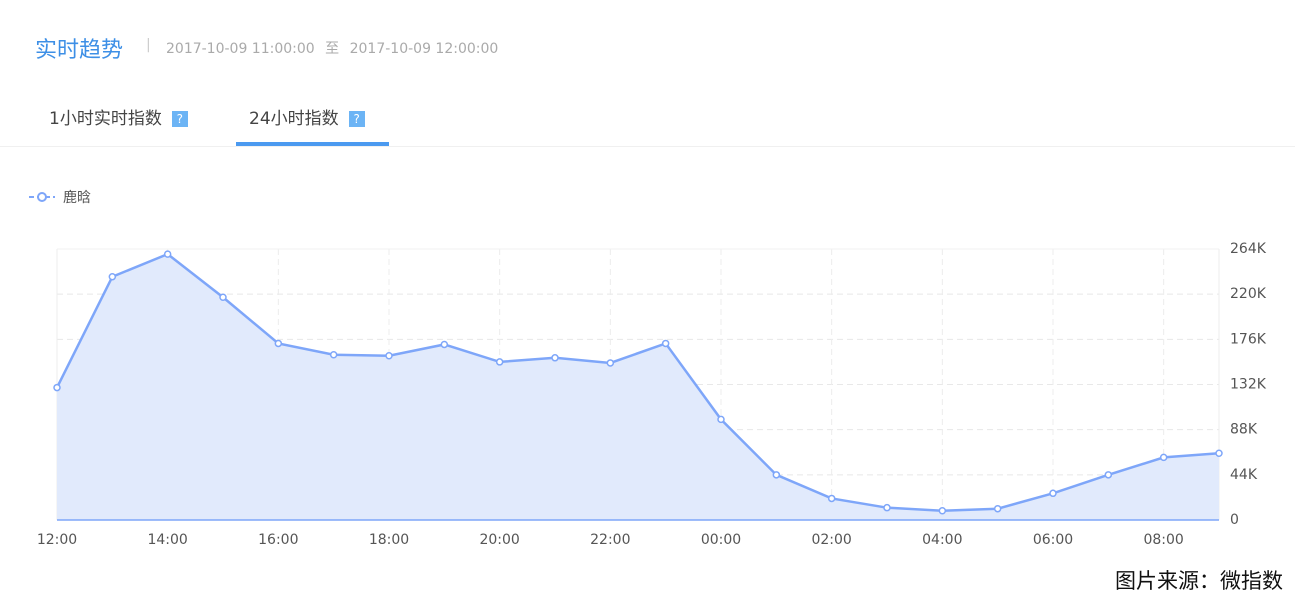 The image size is (1295, 600). Describe the element at coordinates (312, 144) in the screenshot. I see `tab-indicator` at that location.